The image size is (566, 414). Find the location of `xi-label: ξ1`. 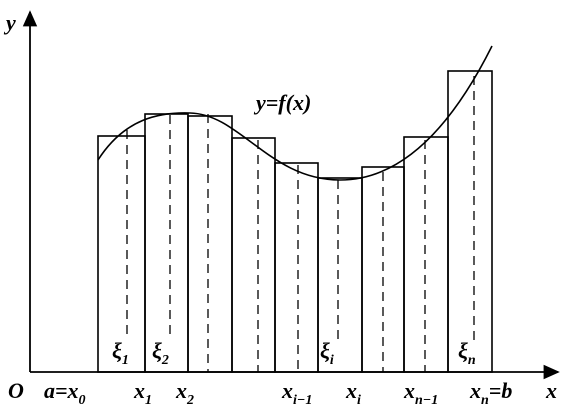

xi-label: ξ1 is located at coordinates (120, 353).